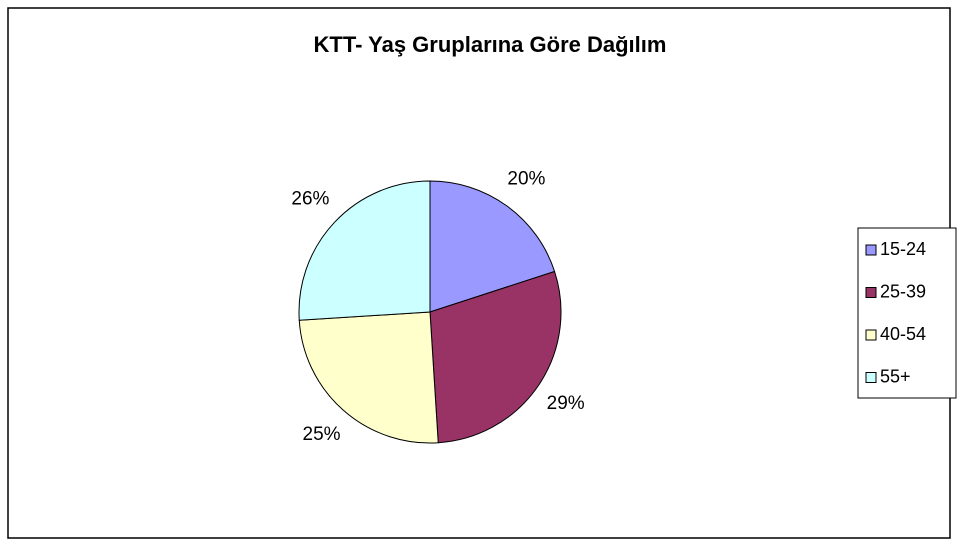  What do you see at coordinates (903, 291) in the screenshot?
I see `legend-label: 25-39` at bounding box center [903, 291].